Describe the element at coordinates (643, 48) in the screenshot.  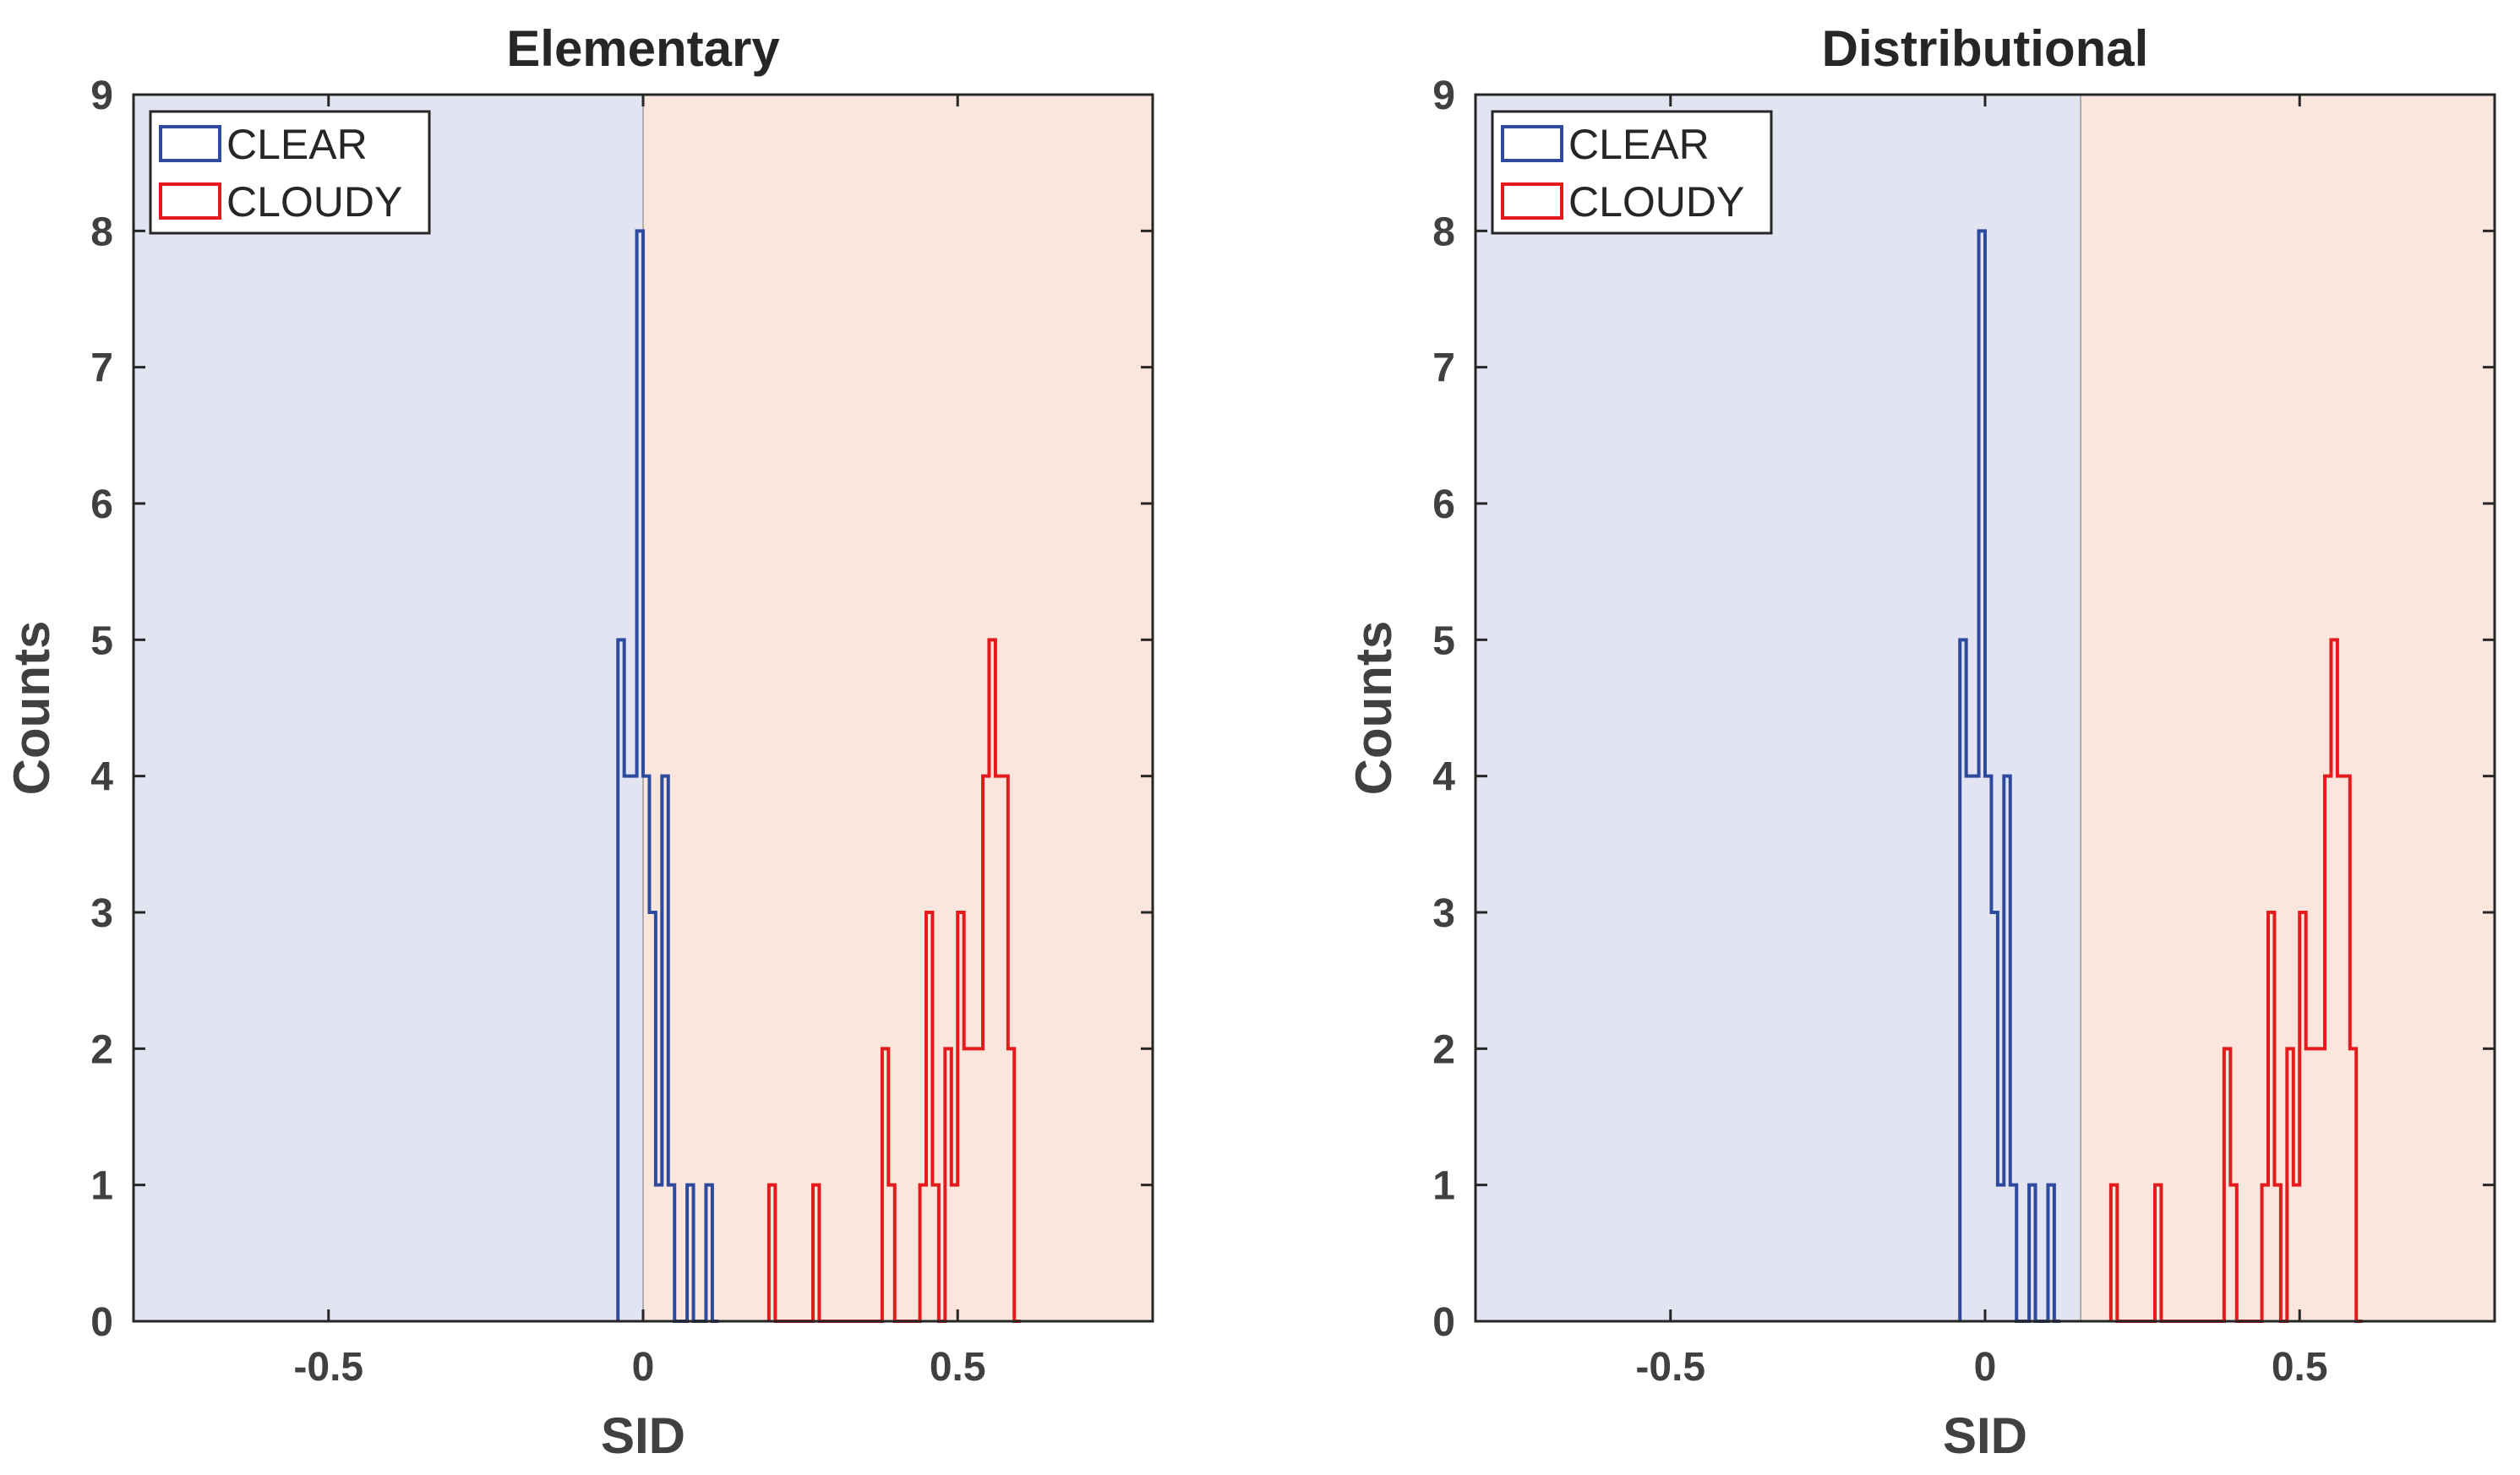
I see `chart-title: Elementary` at that location.